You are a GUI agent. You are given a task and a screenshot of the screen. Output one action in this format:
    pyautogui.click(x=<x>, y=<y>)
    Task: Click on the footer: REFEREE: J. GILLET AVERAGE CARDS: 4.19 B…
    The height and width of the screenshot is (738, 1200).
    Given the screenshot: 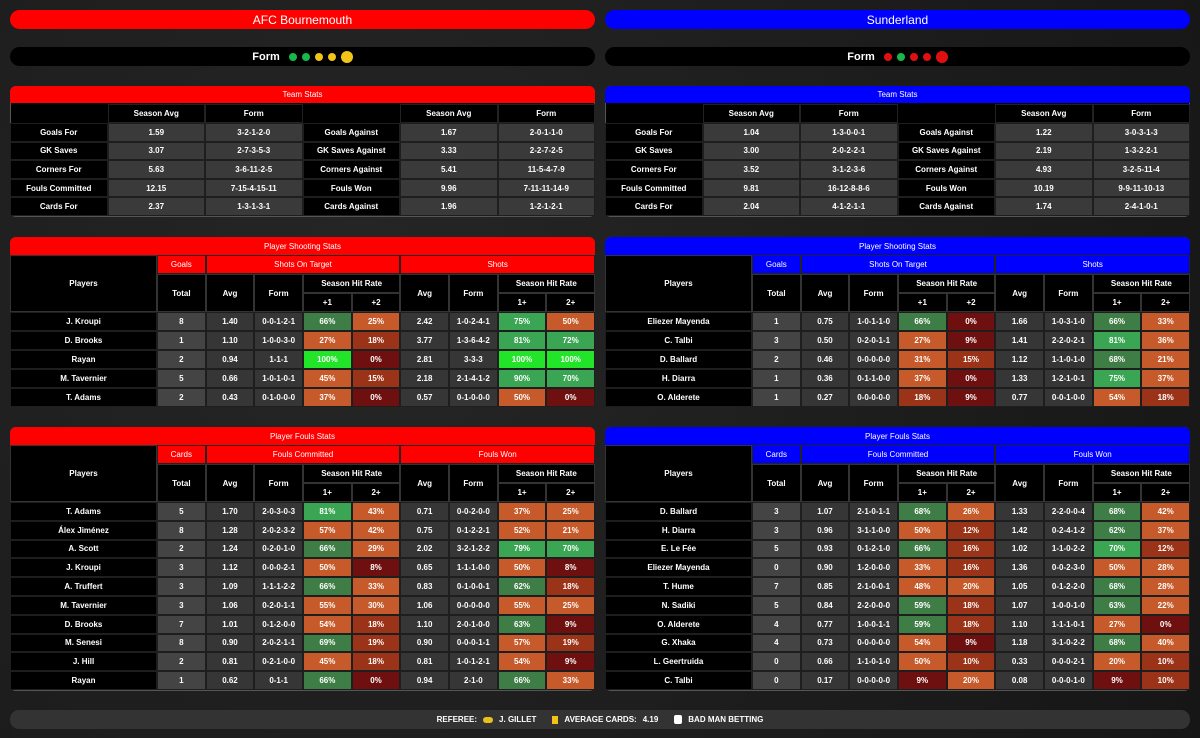 What is the action you would take?
    pyautogui.click(x=600, y=719)
    